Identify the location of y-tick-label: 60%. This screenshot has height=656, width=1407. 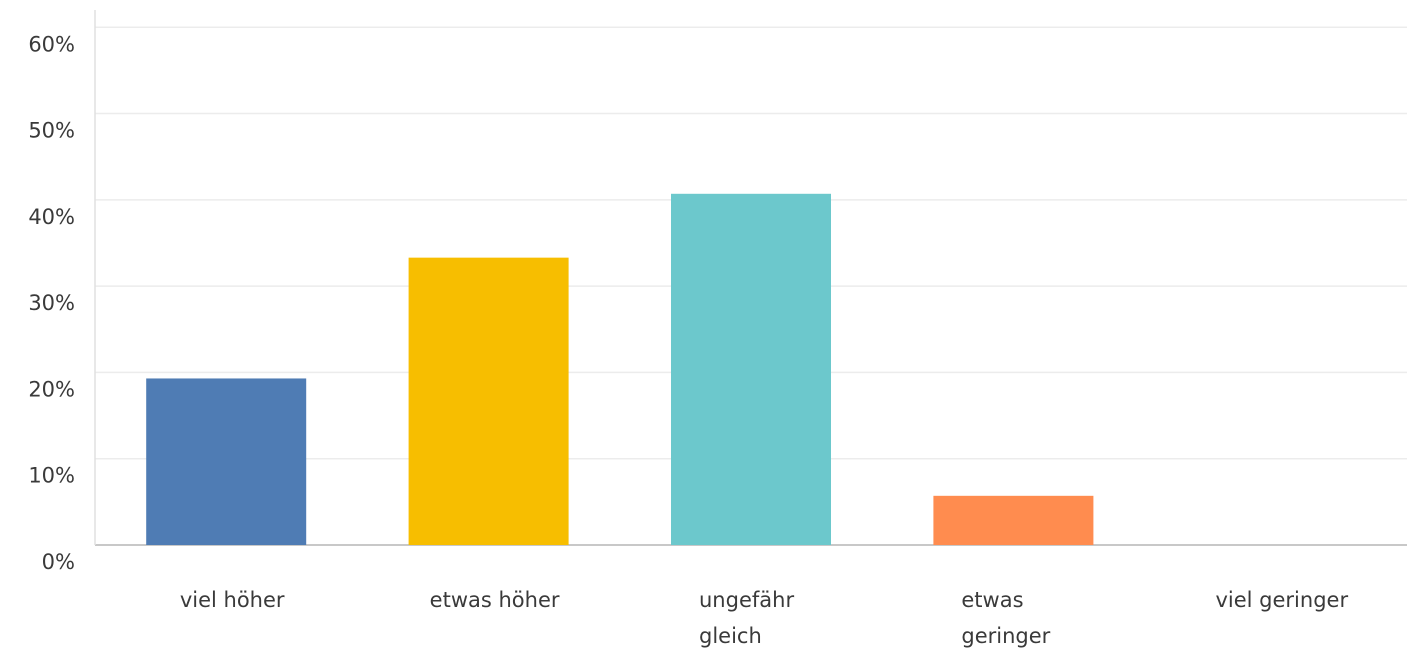
(51, 44).